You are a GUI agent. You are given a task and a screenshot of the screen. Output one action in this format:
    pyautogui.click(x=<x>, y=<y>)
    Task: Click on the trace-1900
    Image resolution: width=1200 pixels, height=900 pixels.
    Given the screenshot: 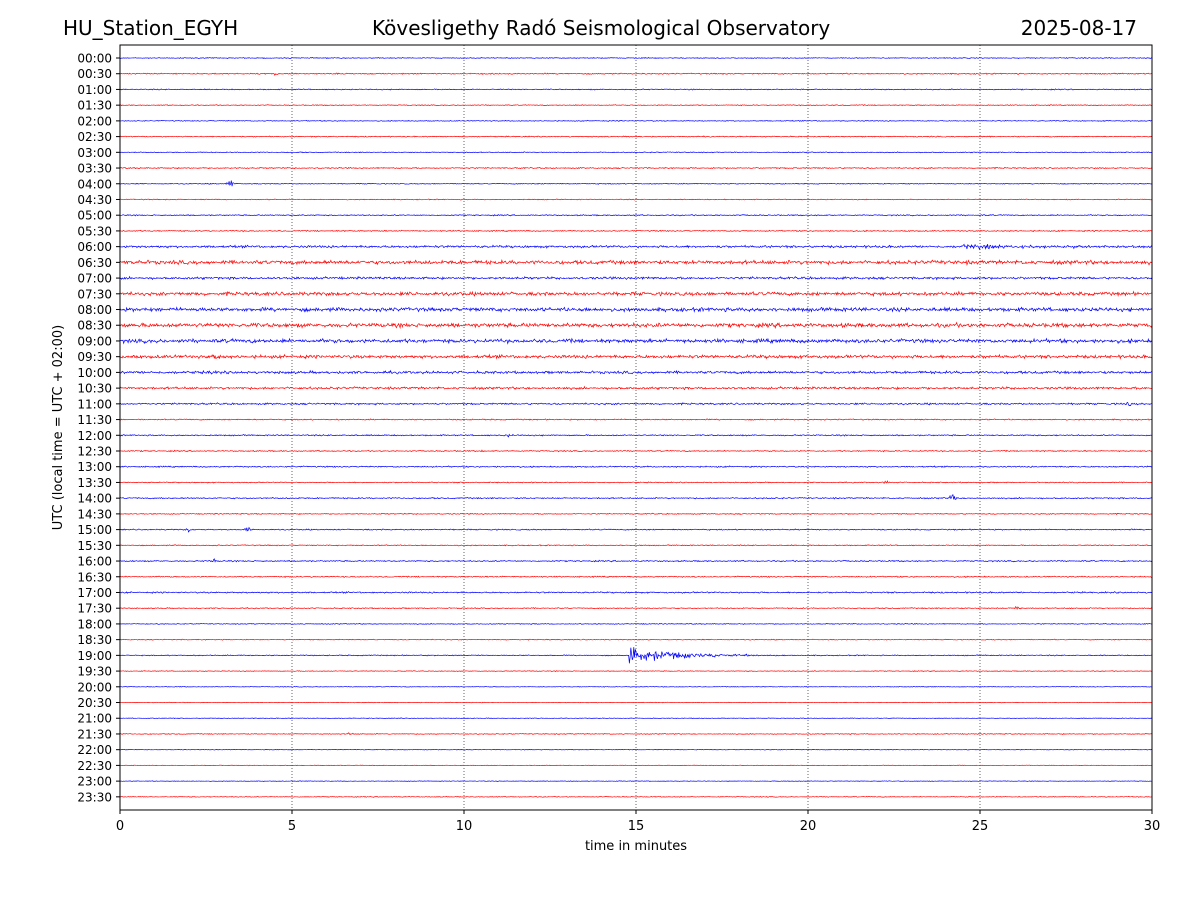 What is the action you would take?
    pyautogui.click(x=636, y=655)
    